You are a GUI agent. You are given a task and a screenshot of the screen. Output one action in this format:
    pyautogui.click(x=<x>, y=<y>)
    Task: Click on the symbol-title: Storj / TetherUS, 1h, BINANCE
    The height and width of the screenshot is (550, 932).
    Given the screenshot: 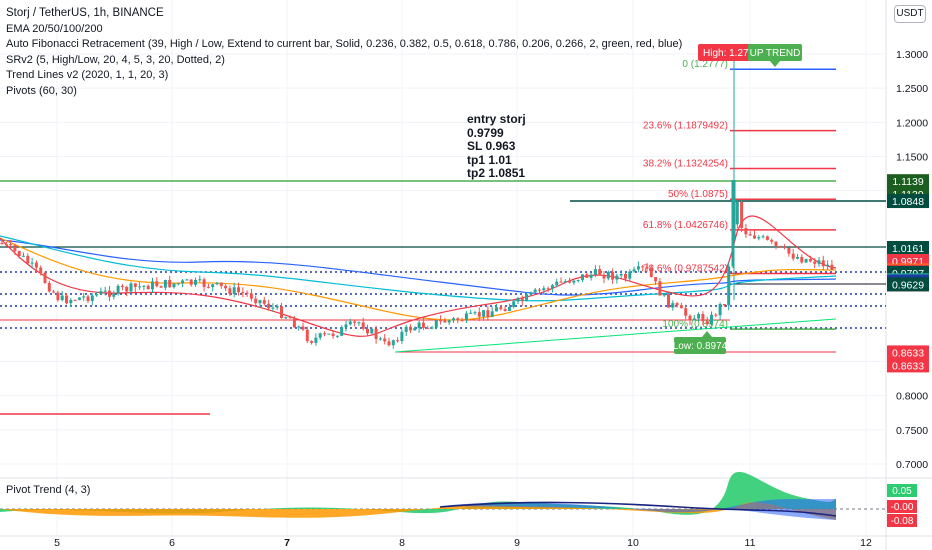 What is the action you would take?
    pyautogui.click(x=85, y=13)
    